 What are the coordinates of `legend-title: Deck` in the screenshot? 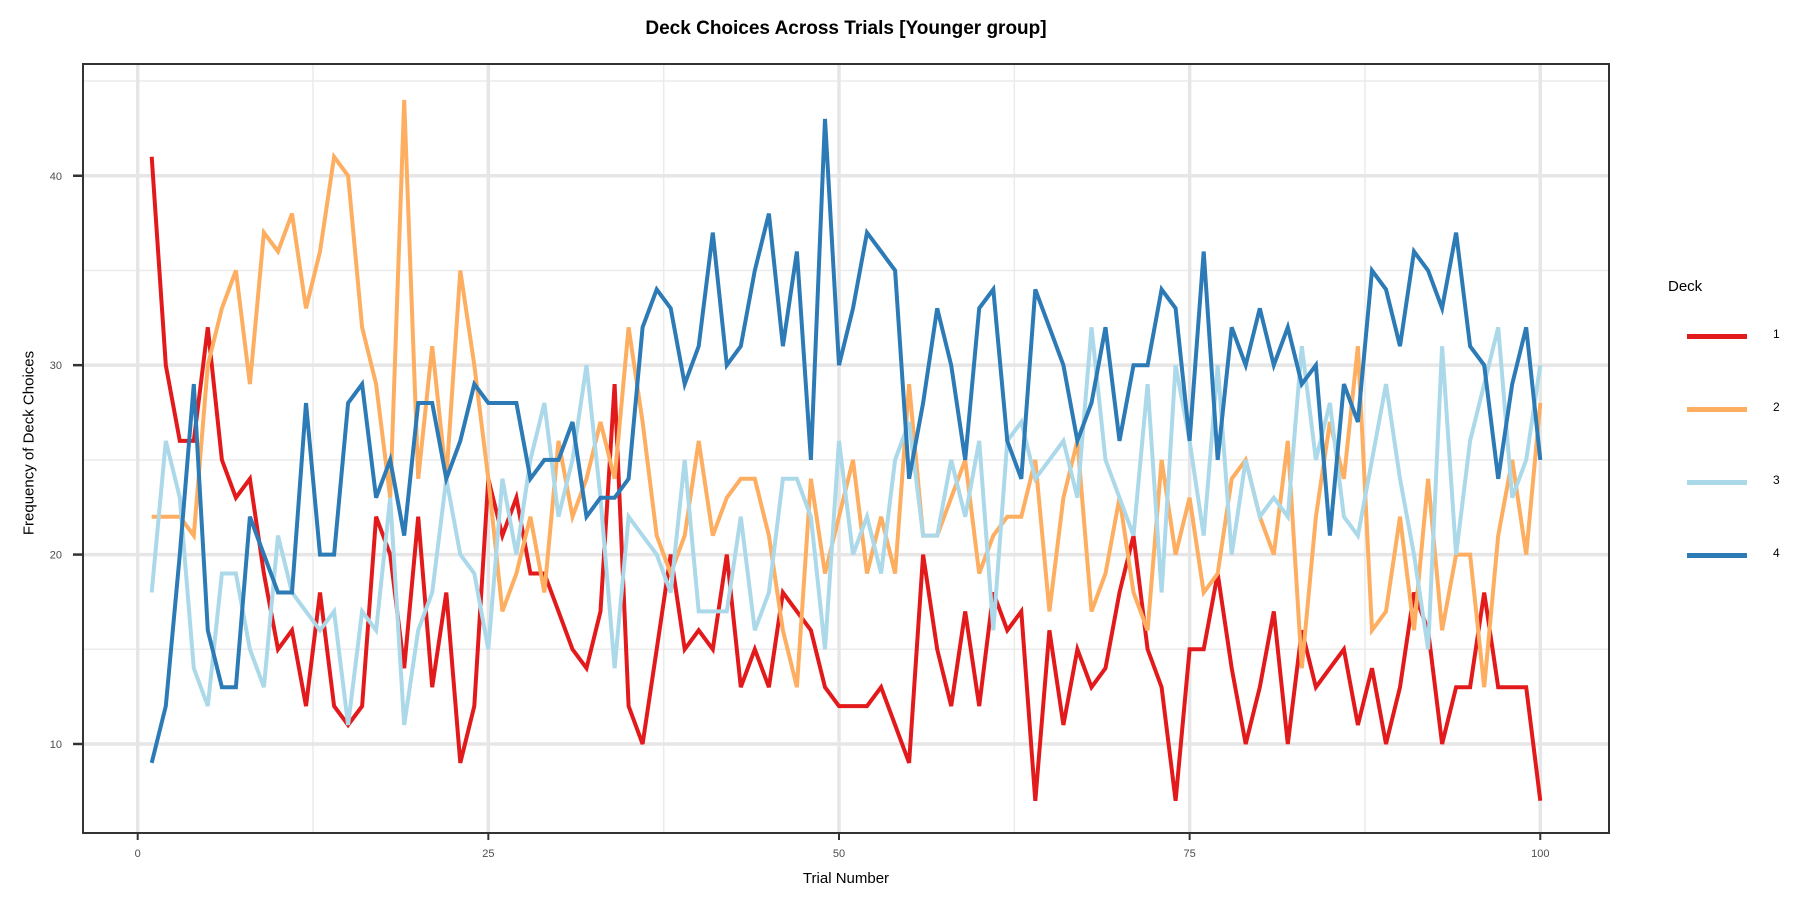 It's located at (1685, 286).